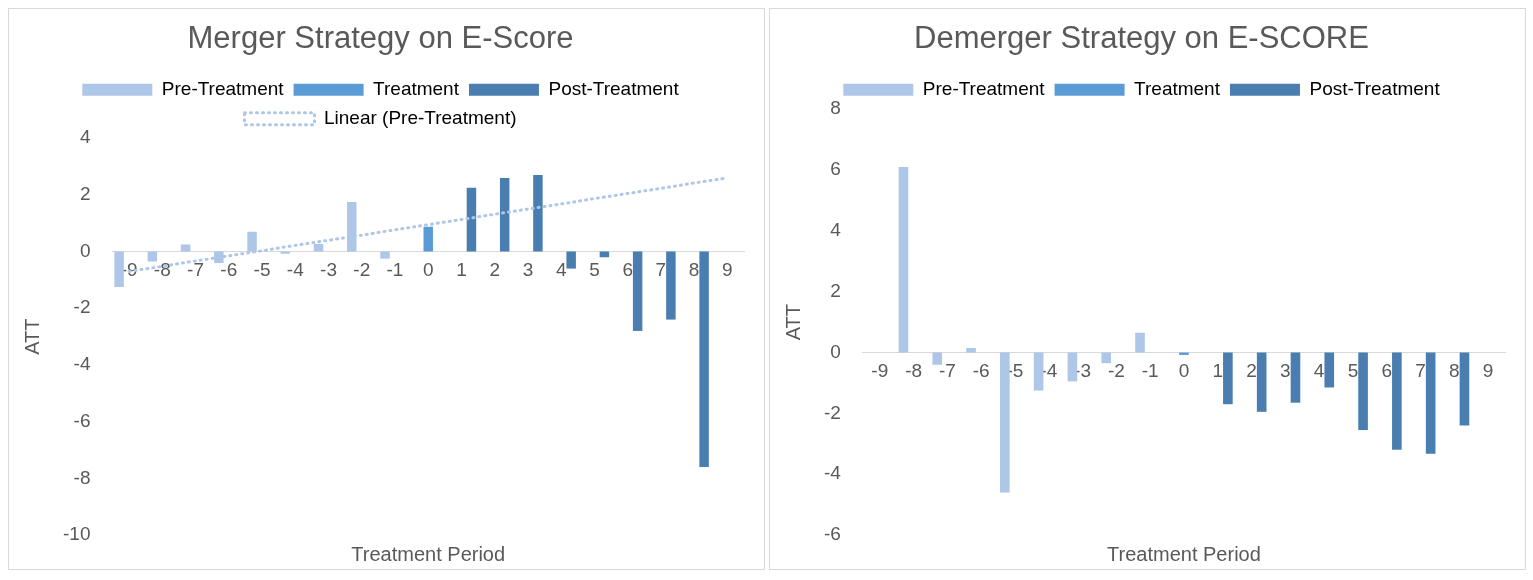  Describe the element at coordinates (420, 117) in the screenshot. I see `legend-label: Linear (Pre-Treatment)` at that location.